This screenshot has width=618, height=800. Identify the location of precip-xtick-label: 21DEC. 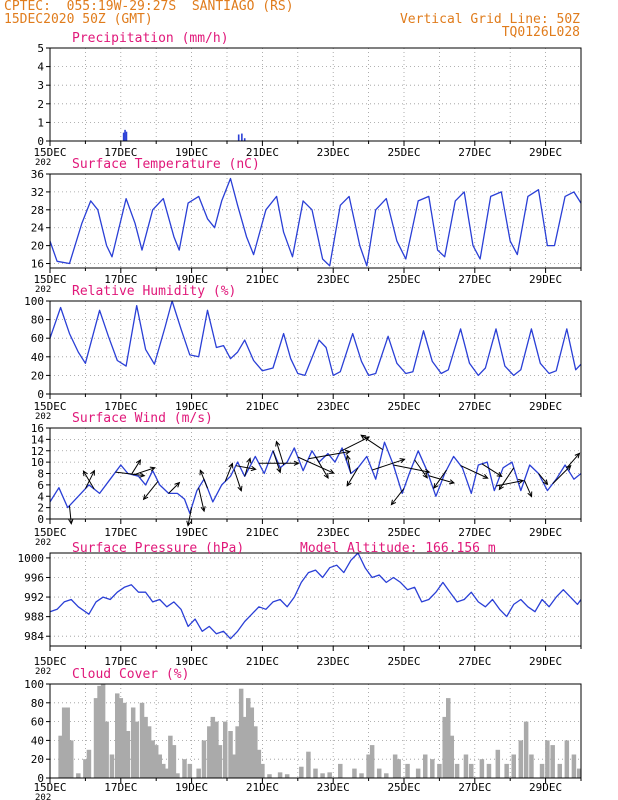
(262, 152).